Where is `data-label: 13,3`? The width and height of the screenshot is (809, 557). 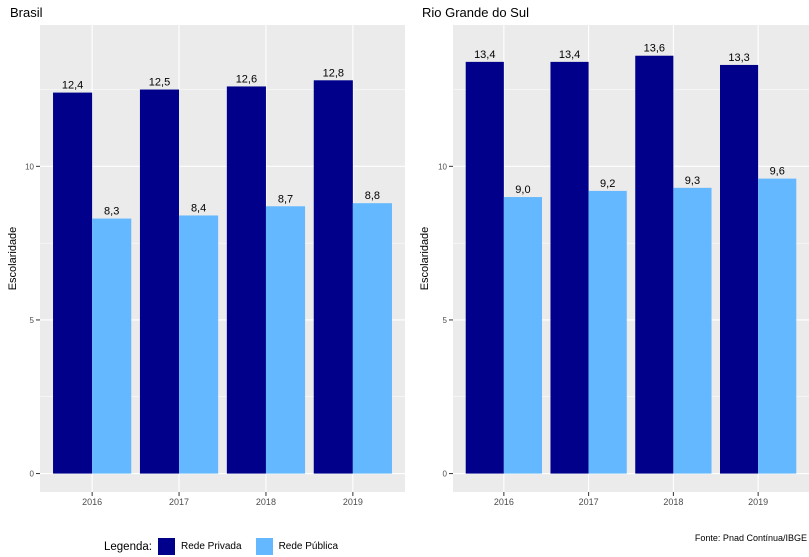
data-label: 13,3 is located at coordinates (738, 58).